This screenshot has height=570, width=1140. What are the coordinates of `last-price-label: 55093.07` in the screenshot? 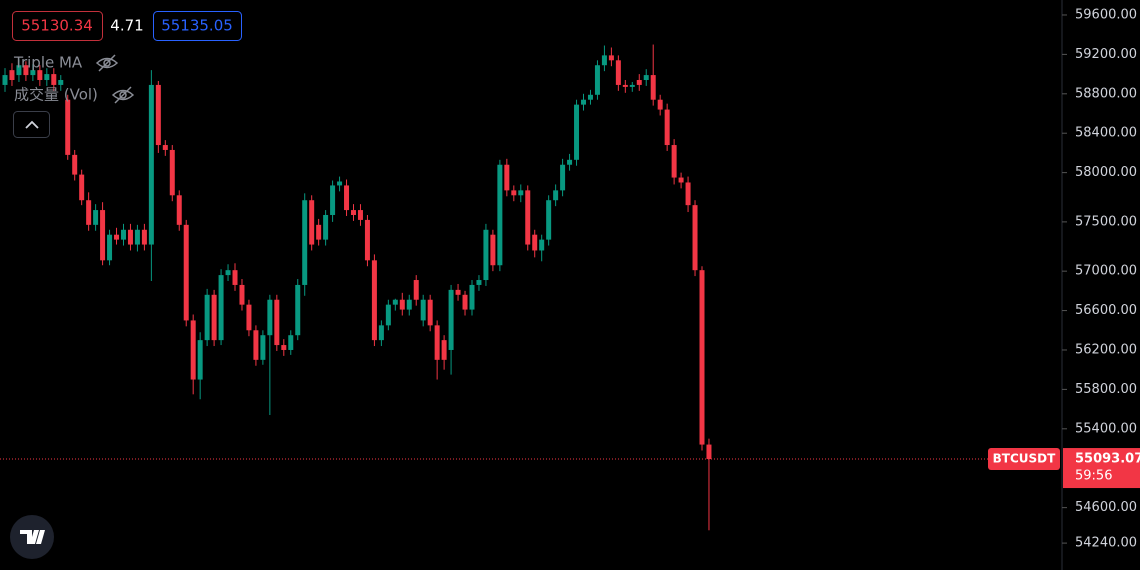 It's located at (1107, 459).